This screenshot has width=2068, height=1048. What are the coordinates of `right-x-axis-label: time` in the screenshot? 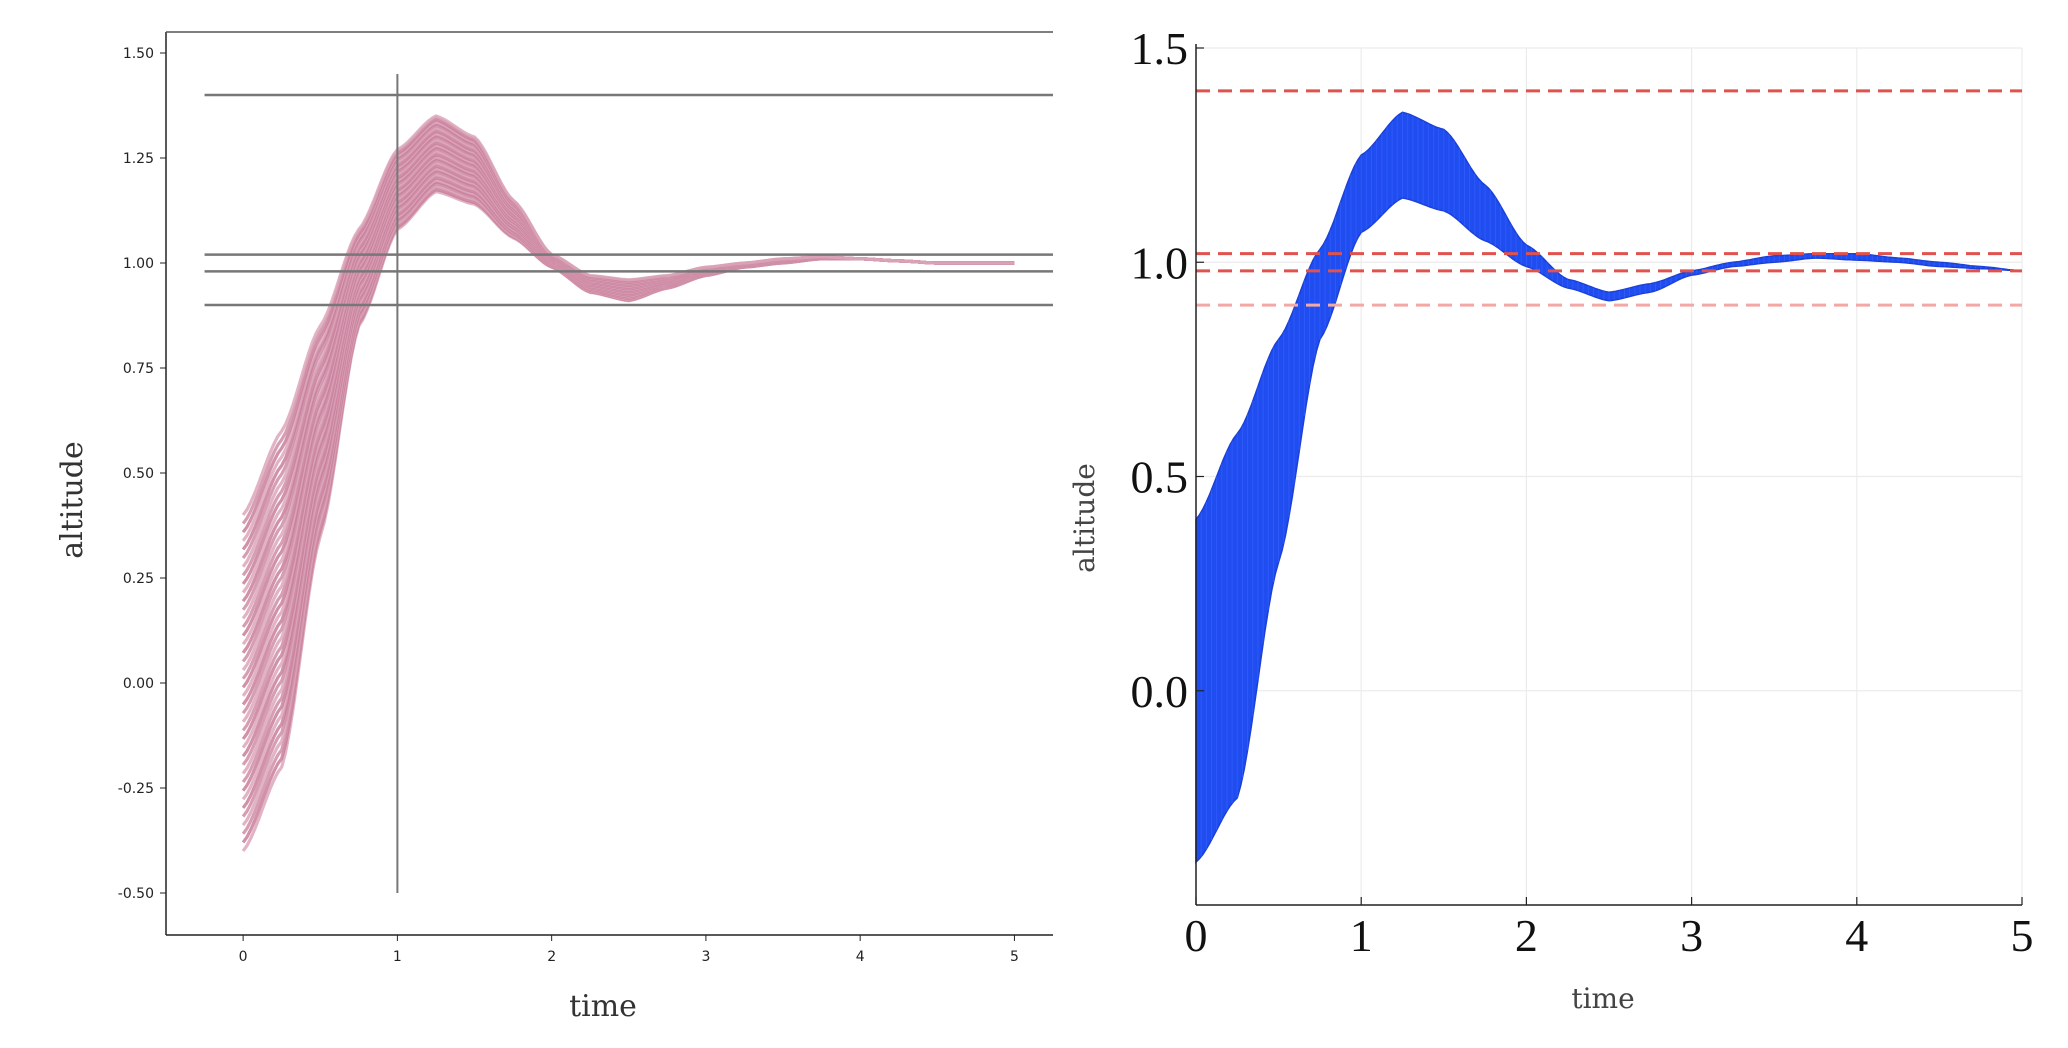 It's located at (1602, 998).